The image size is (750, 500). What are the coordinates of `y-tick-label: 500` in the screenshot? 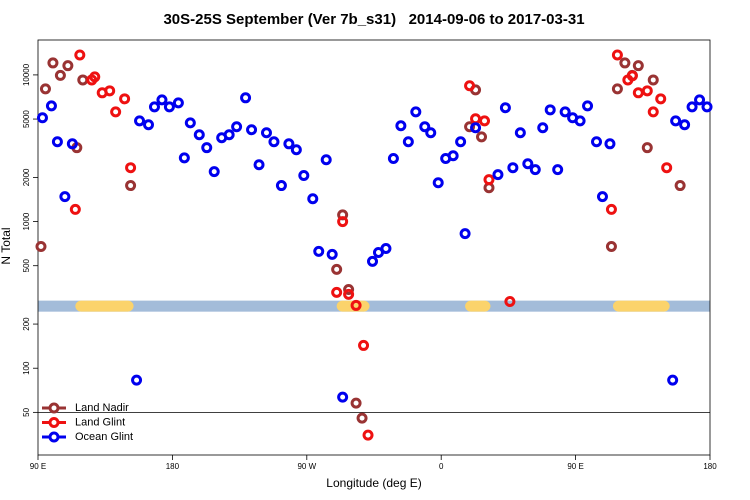 It's located at (26, 265).